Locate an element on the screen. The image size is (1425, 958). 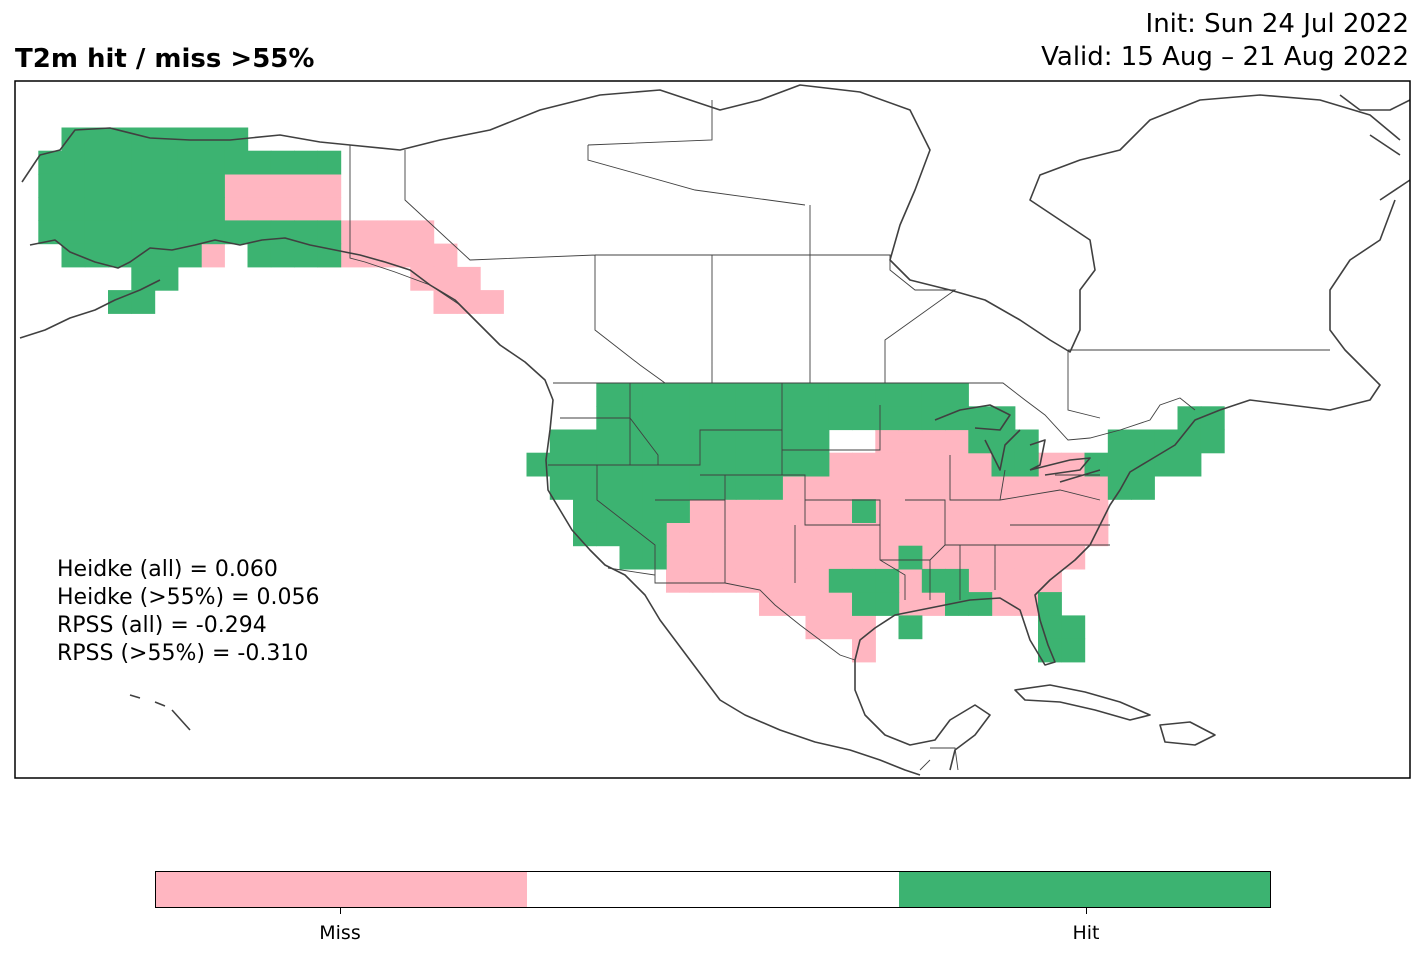
colorbar-tick-miss is located at coordinates (340, 911).